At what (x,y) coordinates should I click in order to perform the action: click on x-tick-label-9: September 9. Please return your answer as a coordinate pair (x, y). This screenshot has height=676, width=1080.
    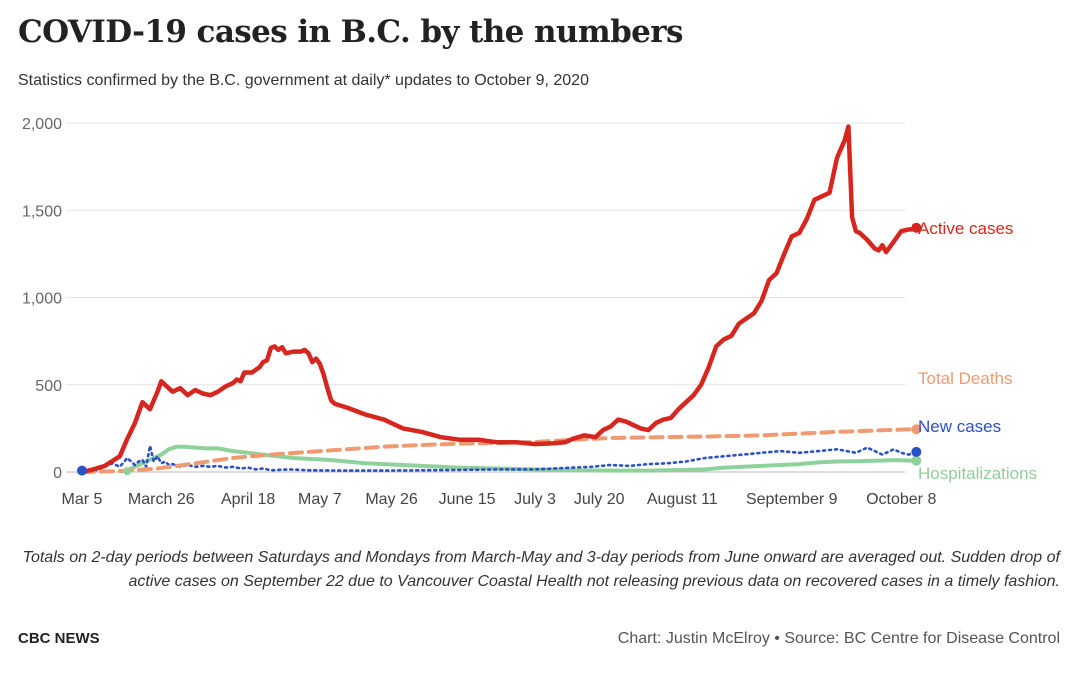
    Looking at the image, I should click on (792, 499).